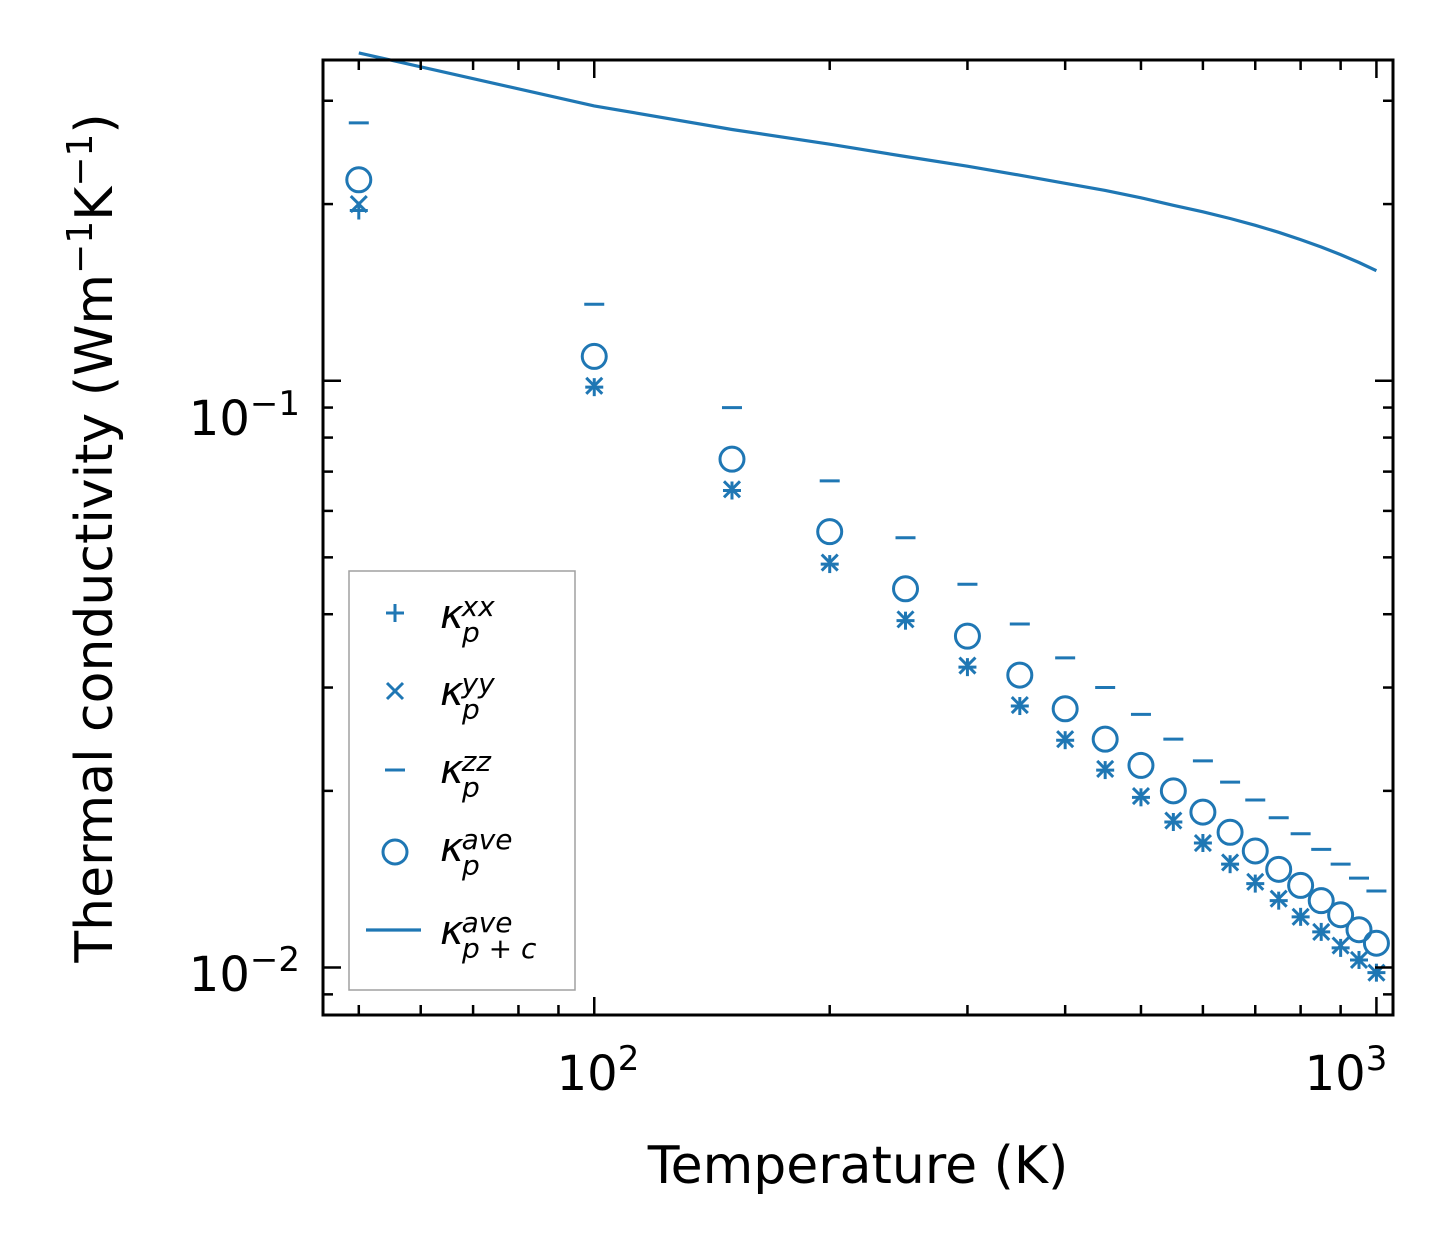 The width and height of the screenshot is (1454, 1254). Describe the element at coordinates (395, 852) in the screenshot. I see `legend-marker-kave` at that location.